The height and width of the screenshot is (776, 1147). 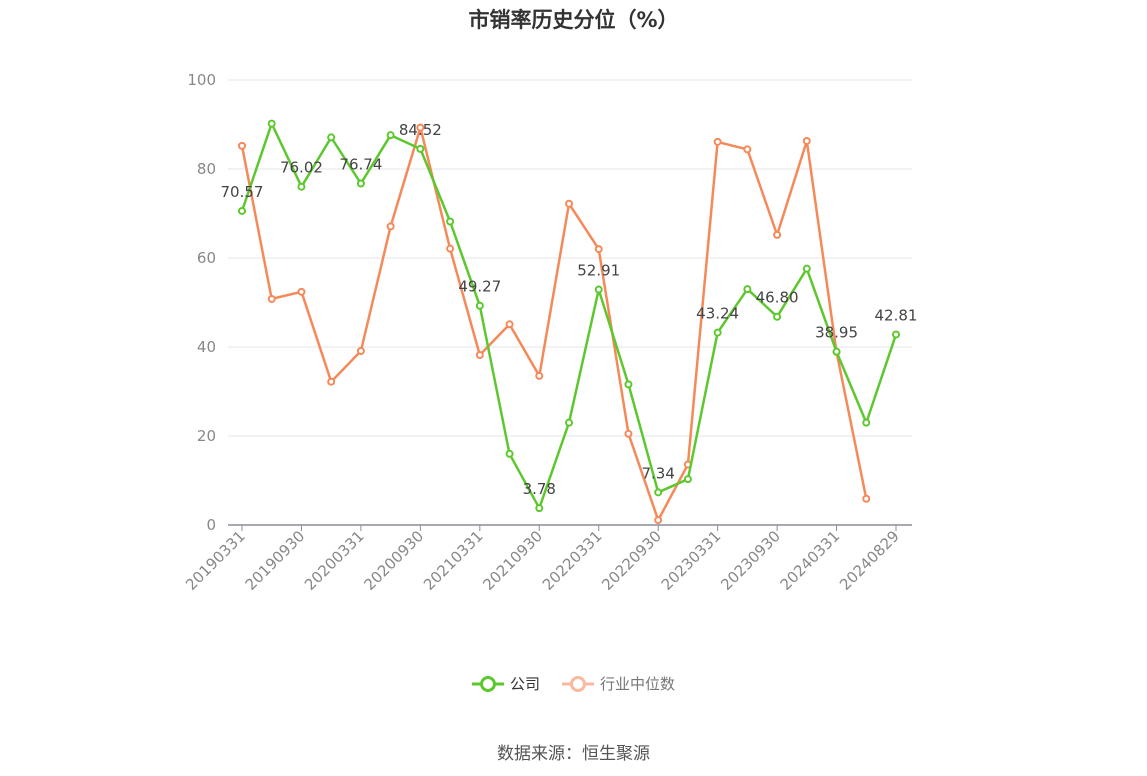 What do you see at coordinates (242, 192) in the screenshot?
I see `data-label: 70.57` at bounding box center [242, 192].